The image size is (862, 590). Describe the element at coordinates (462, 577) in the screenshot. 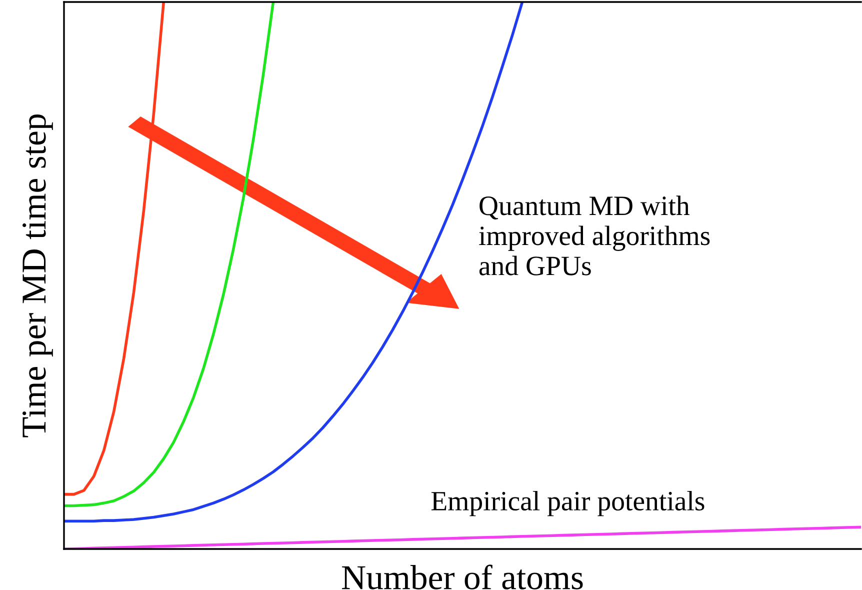

I see `x-axis-title: Number of atoms` at that location.